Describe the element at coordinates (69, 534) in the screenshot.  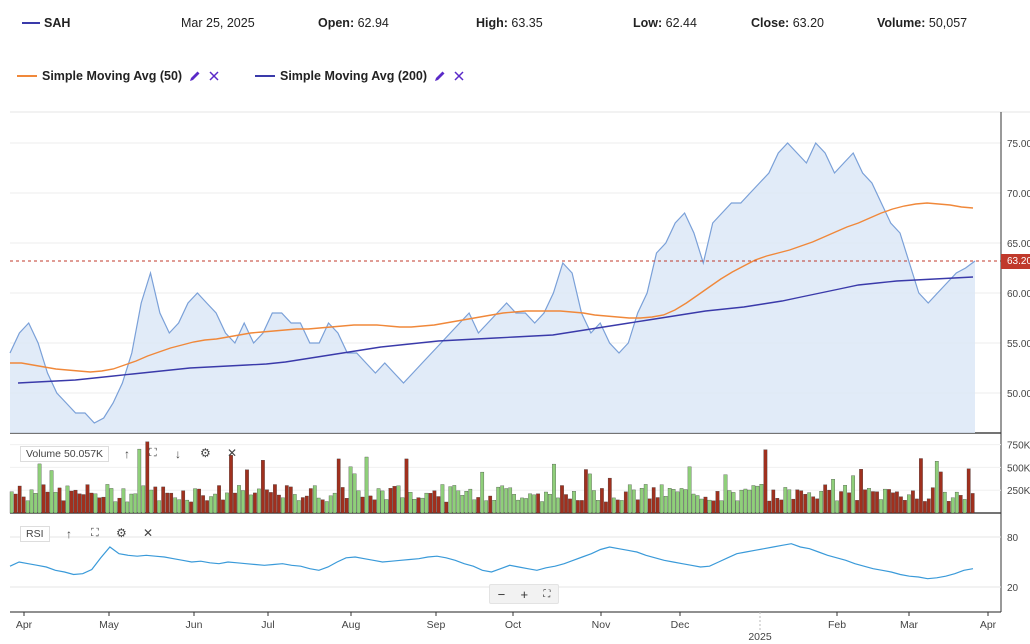
I see `rsi-move-up-icon: ↑` at that location.